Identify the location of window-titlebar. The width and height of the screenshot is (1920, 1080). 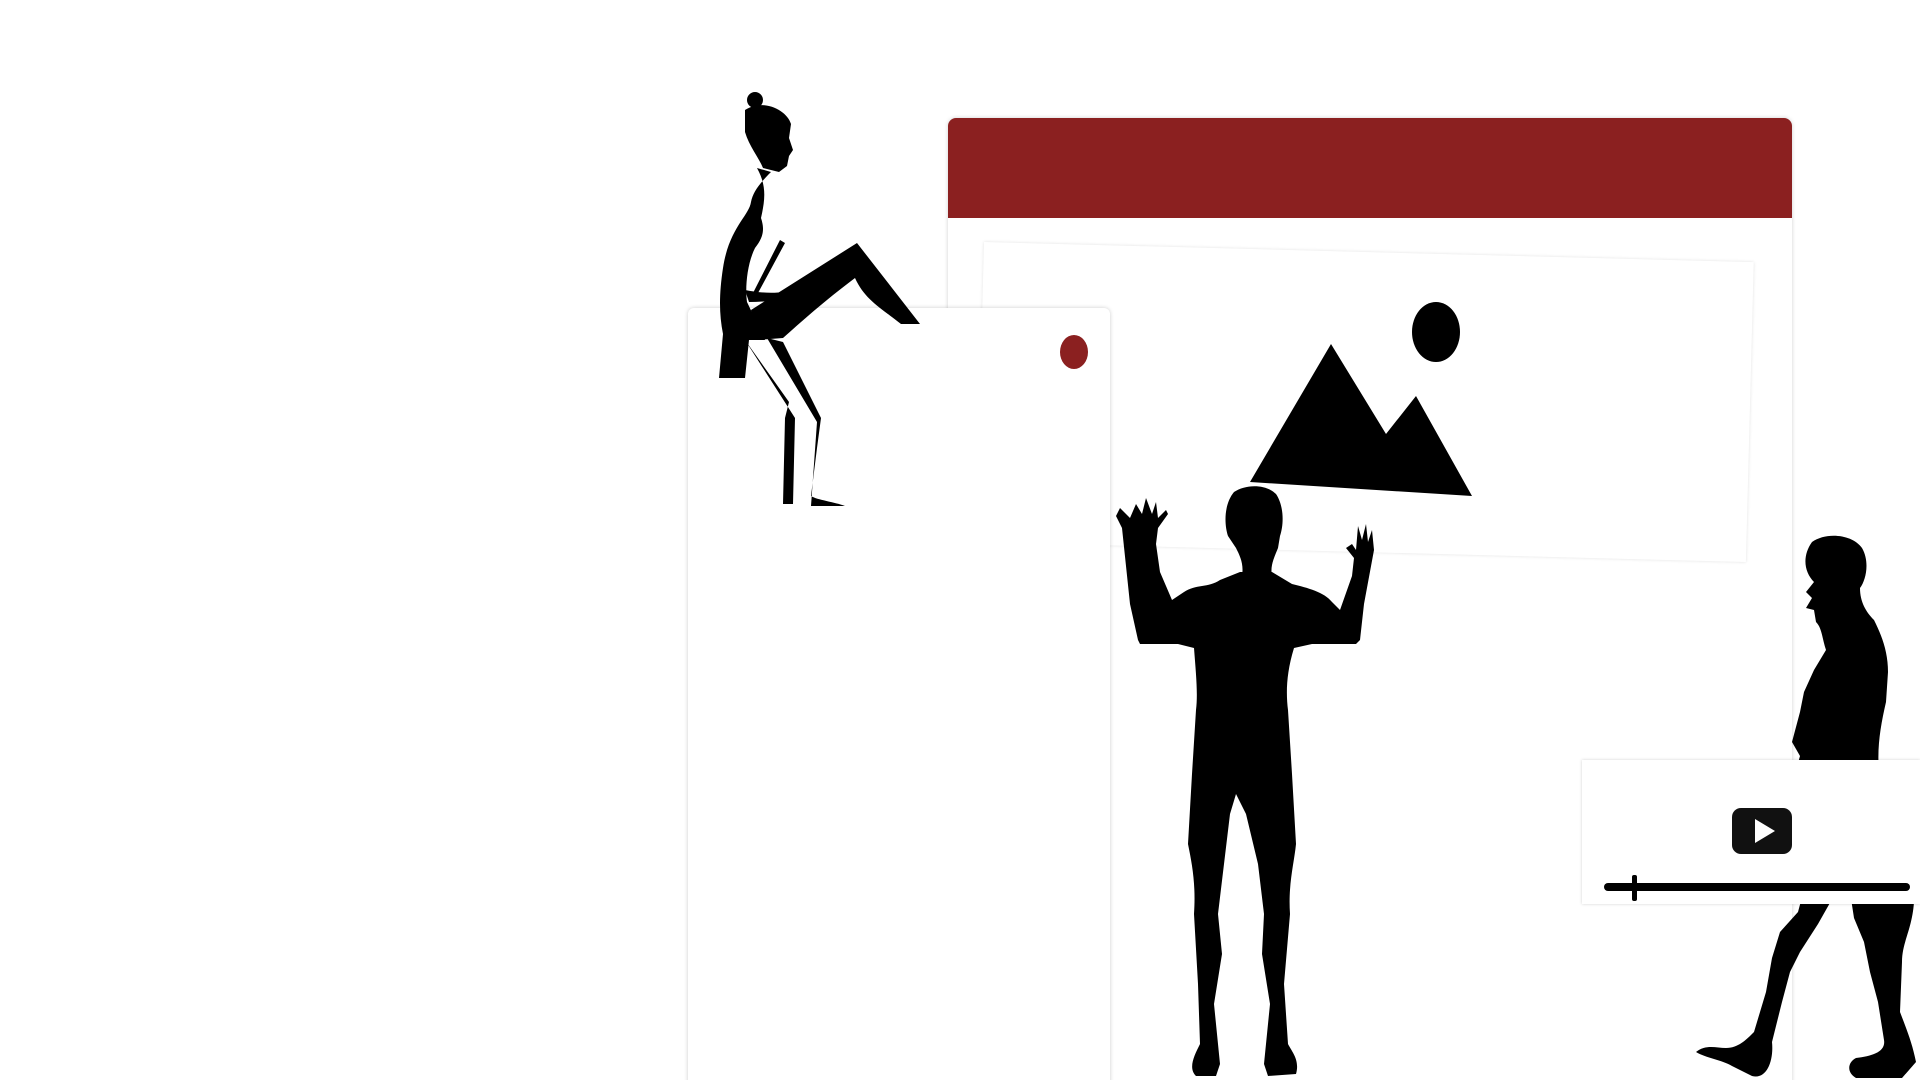
(1370, 168).